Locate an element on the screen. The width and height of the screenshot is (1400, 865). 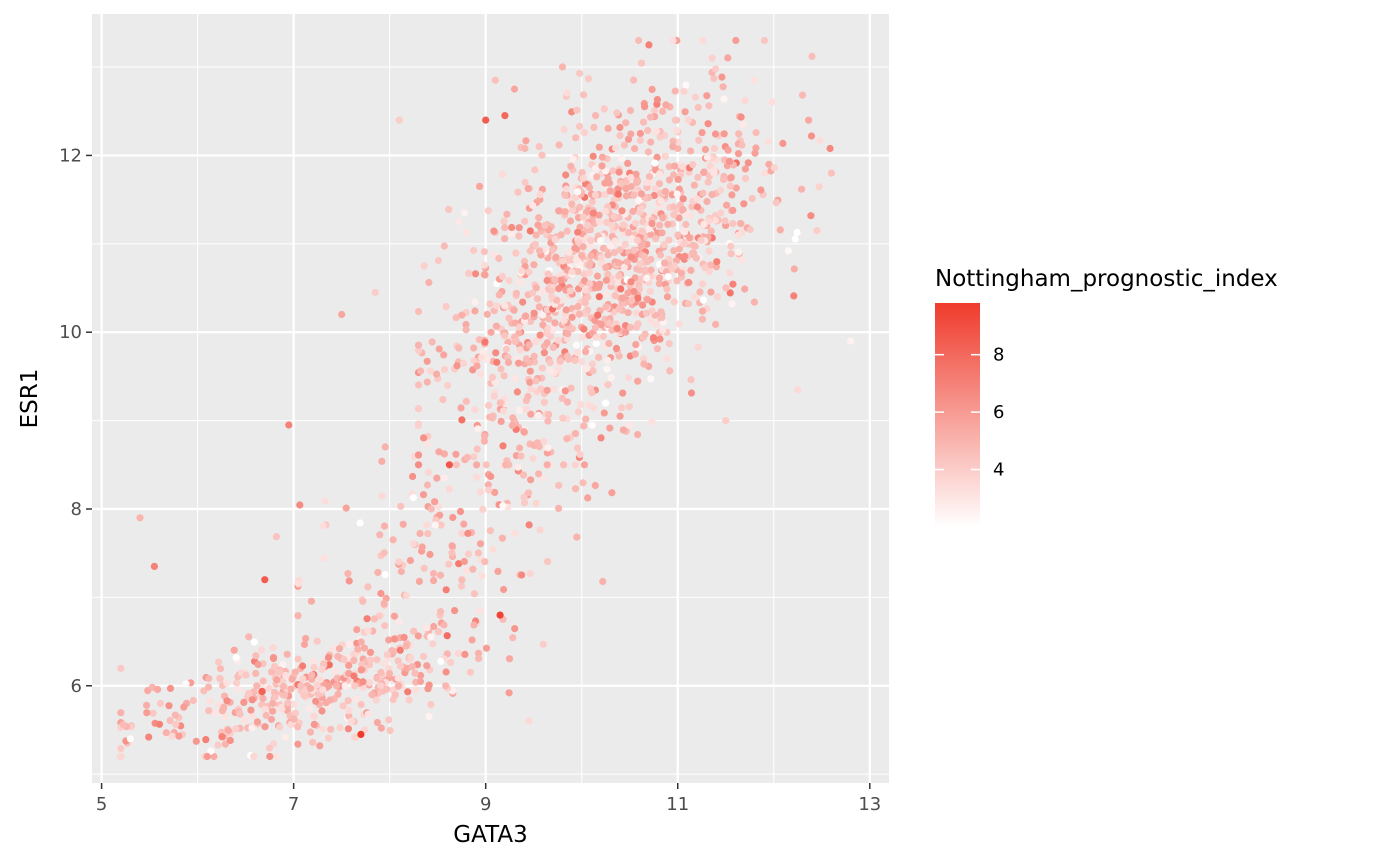
y-tick-label: 6 is located at coordinates (76, 686).